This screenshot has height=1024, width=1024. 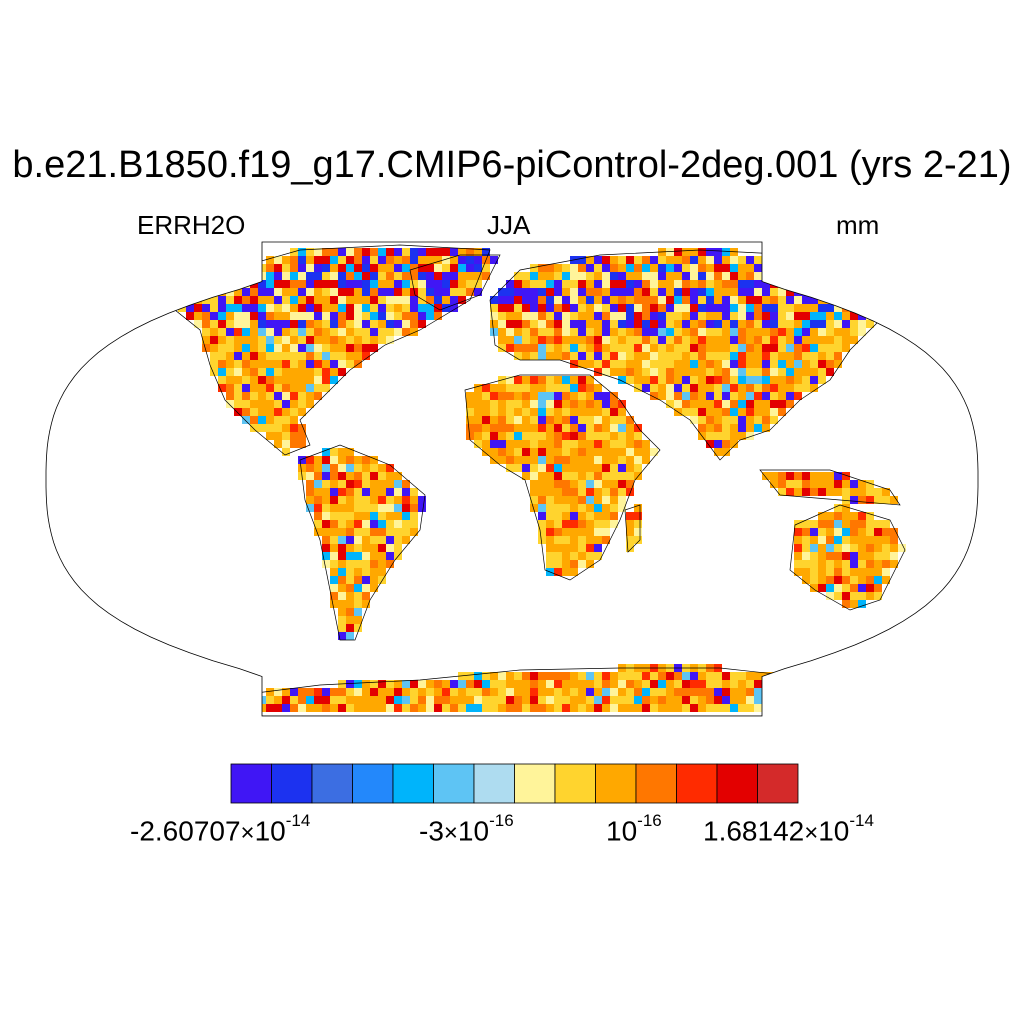 I want to click on colorbar-box, so click(x=251, y=783).